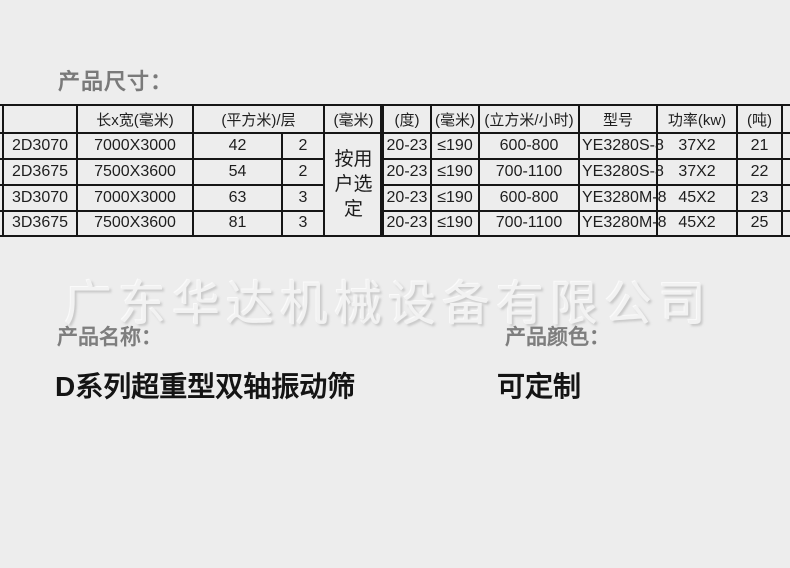  I want to click on table-cell: 3D3675, so click(40, 222).